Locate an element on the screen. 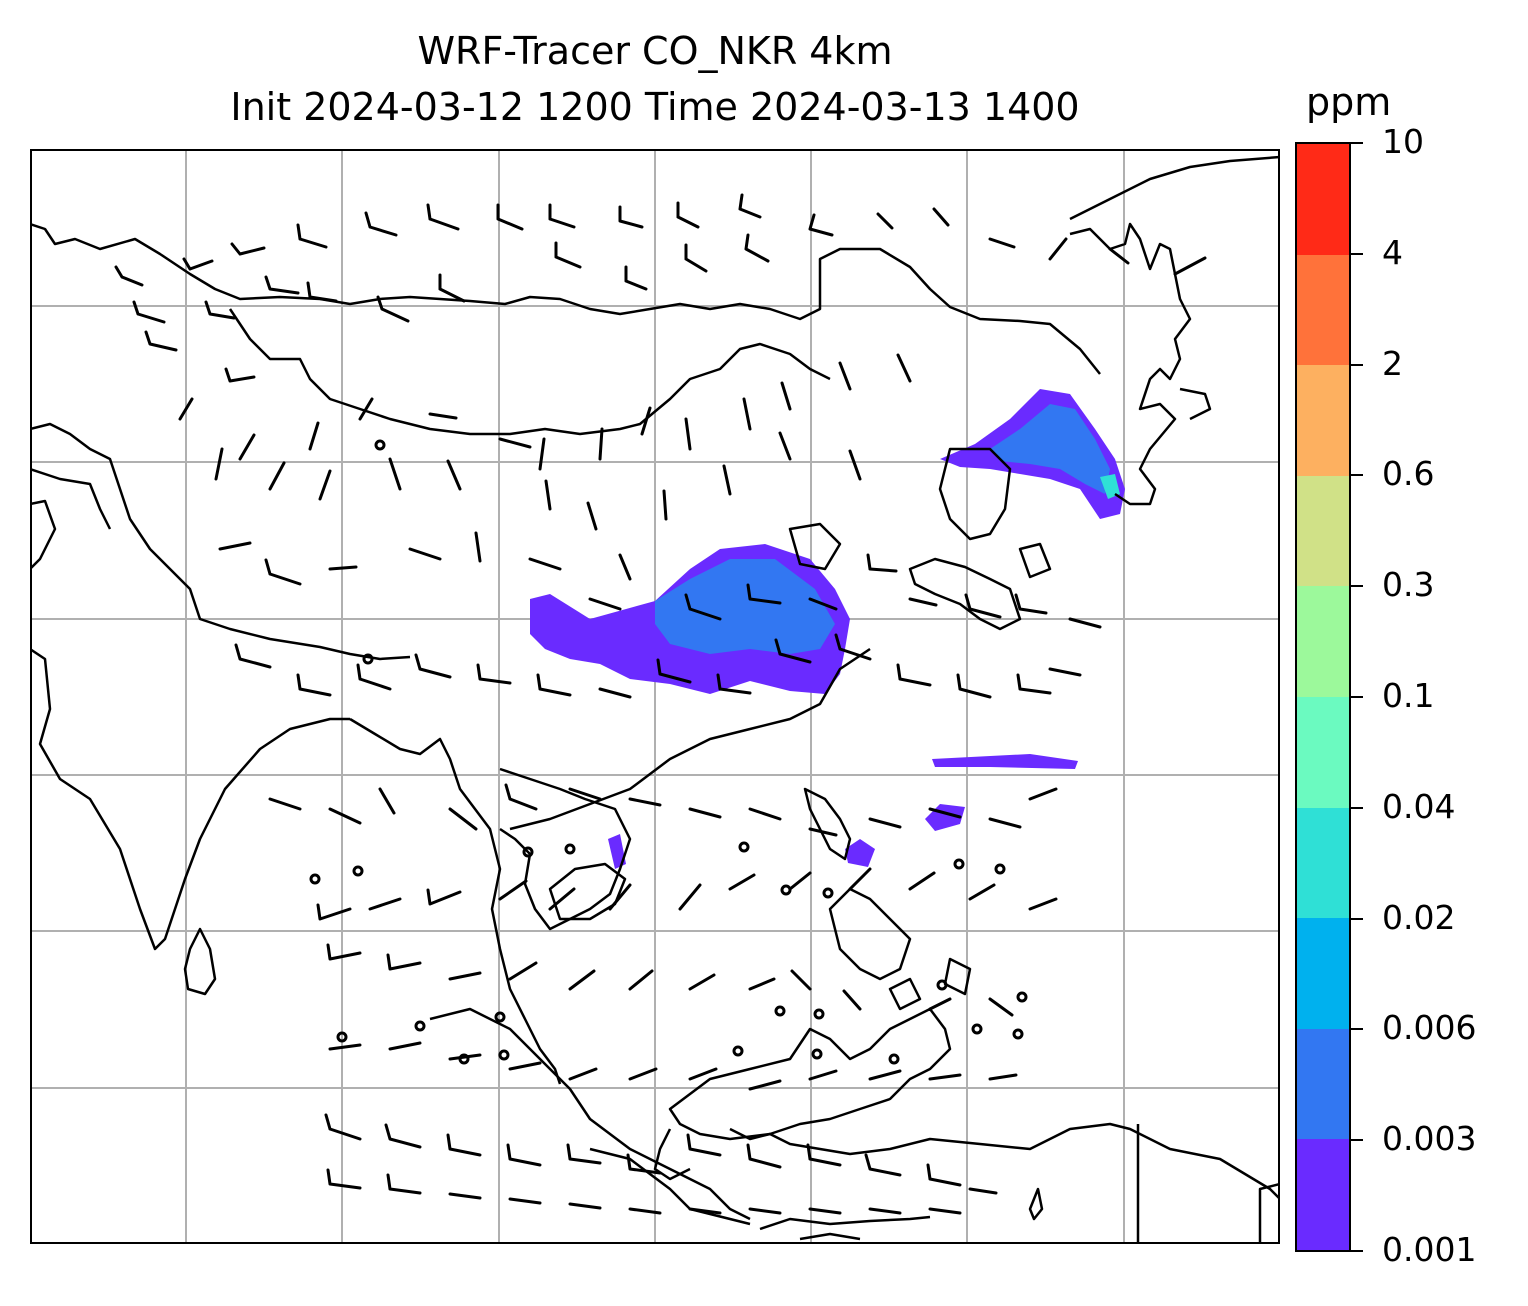  colorbar-tick-label: 0.1 is located at coordinates (1408, 695).